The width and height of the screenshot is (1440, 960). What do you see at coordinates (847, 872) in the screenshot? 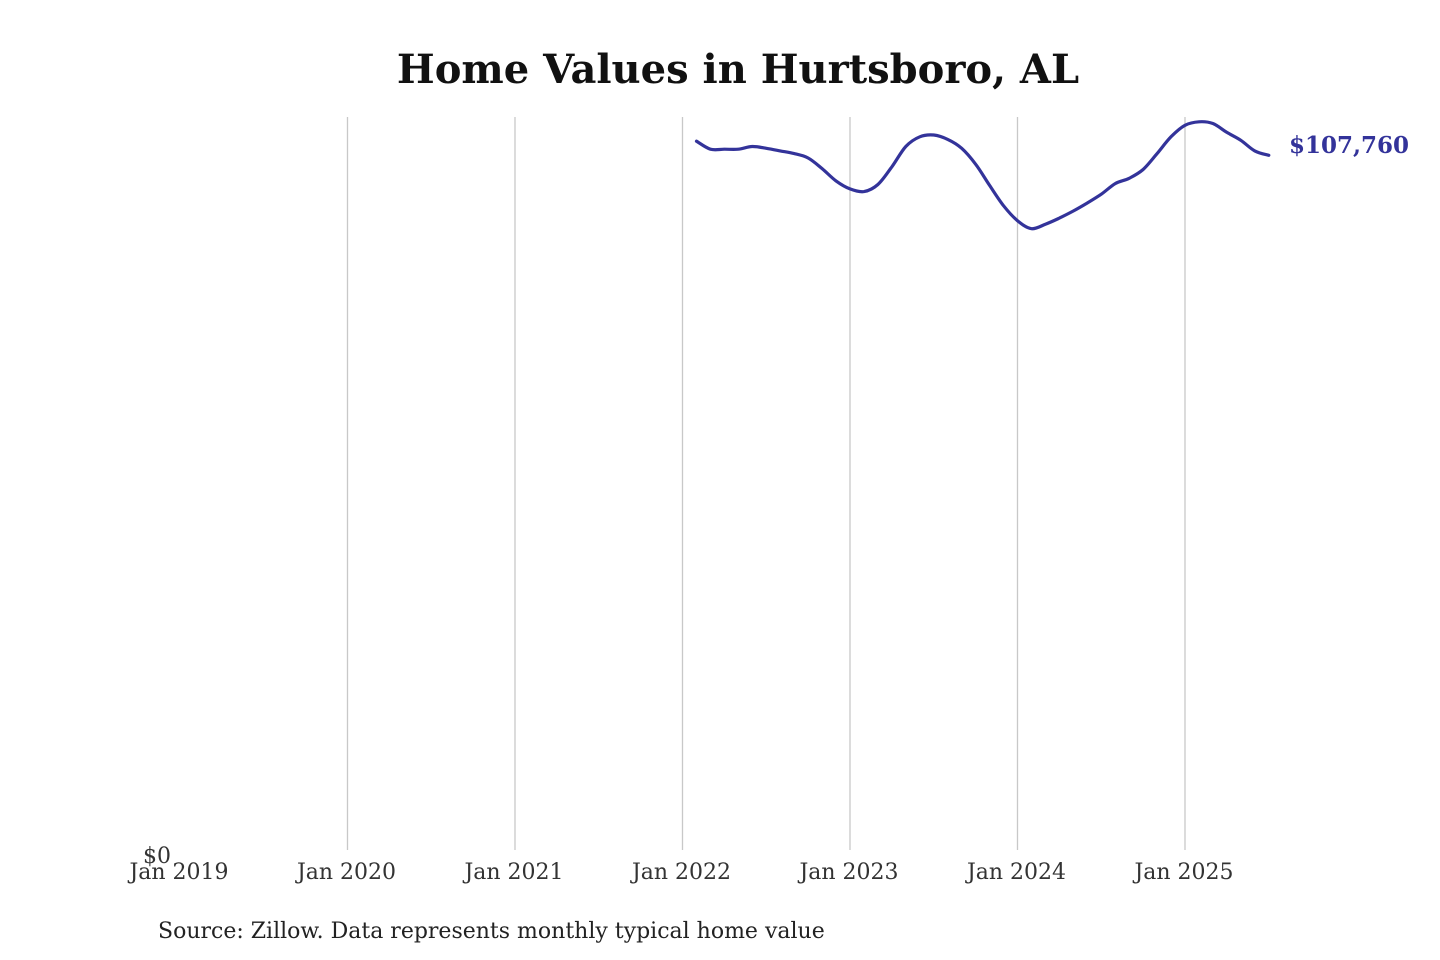
I see `x-tick-label: Jan 2023` at bounding box center [847, 872].